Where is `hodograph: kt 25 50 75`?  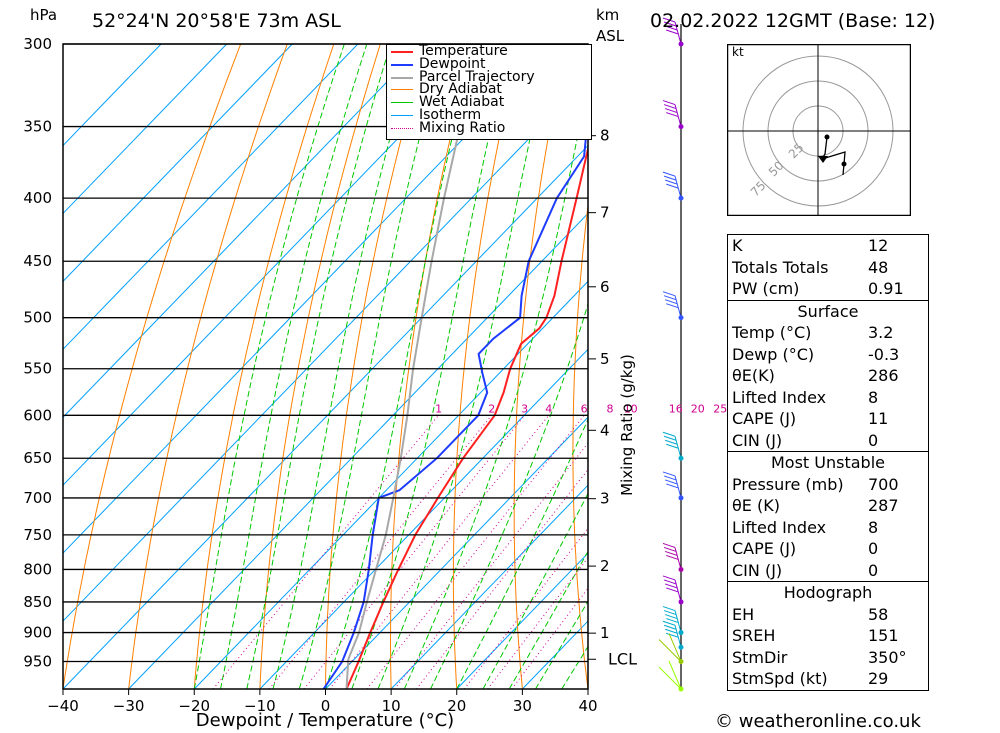 hodograph: kt 25 50 75 is located at coordinates (819, 130).